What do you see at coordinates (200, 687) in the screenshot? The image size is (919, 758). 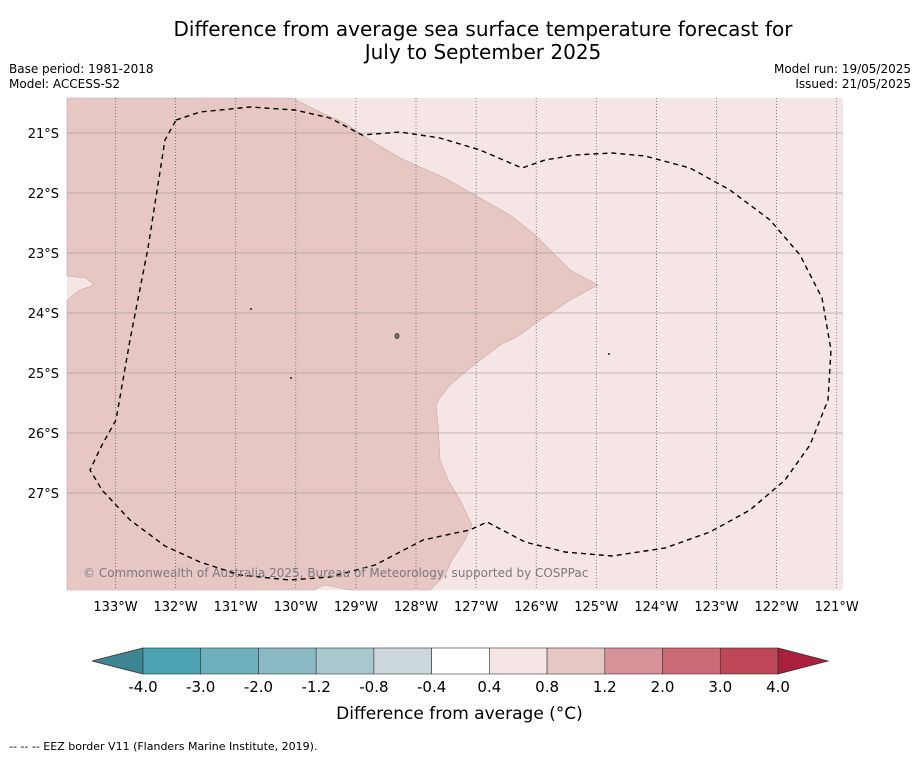 I see `colorbar-tick-label: -3.0` at bounding box center [200, 687].